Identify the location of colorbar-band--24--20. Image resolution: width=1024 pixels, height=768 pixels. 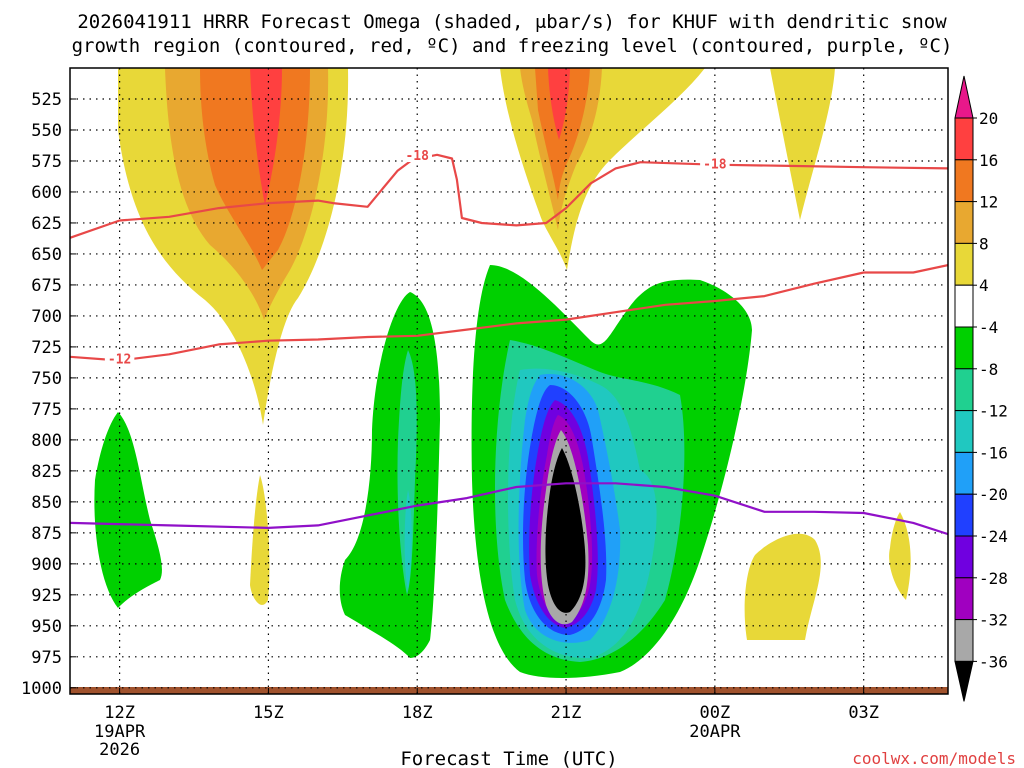
(964, 515).